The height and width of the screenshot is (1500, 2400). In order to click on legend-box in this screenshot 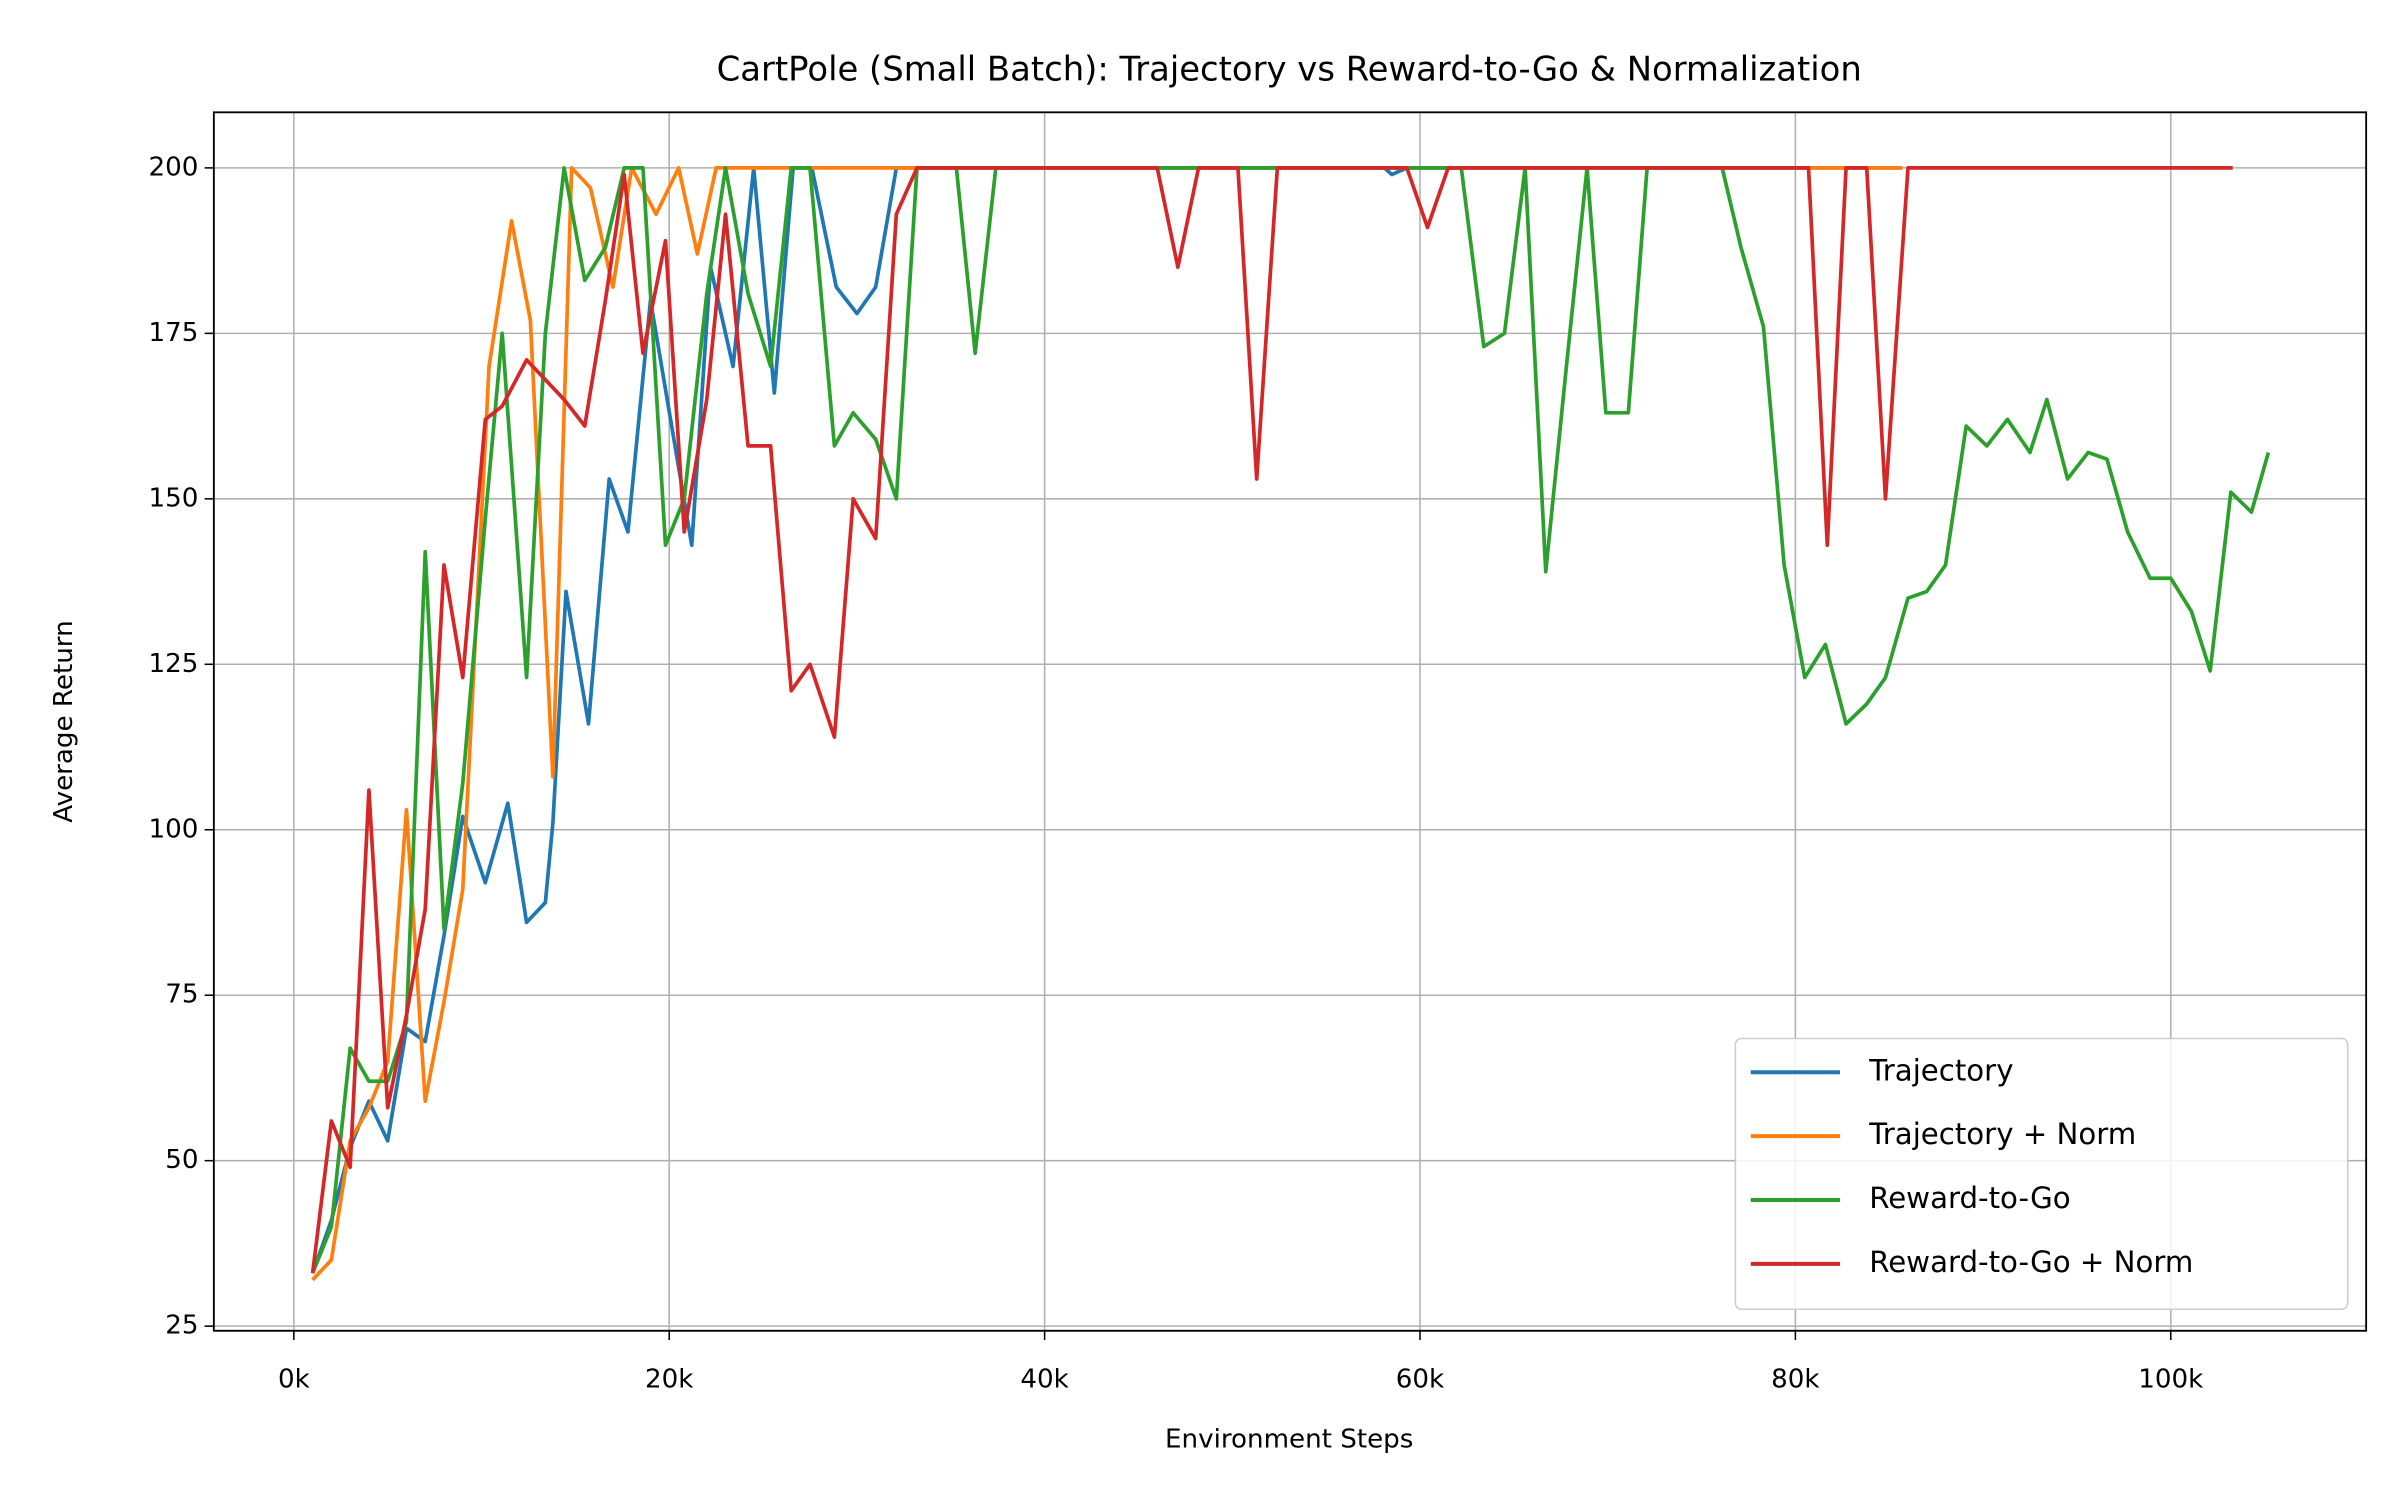, I will do `click(2041, 1173)`.